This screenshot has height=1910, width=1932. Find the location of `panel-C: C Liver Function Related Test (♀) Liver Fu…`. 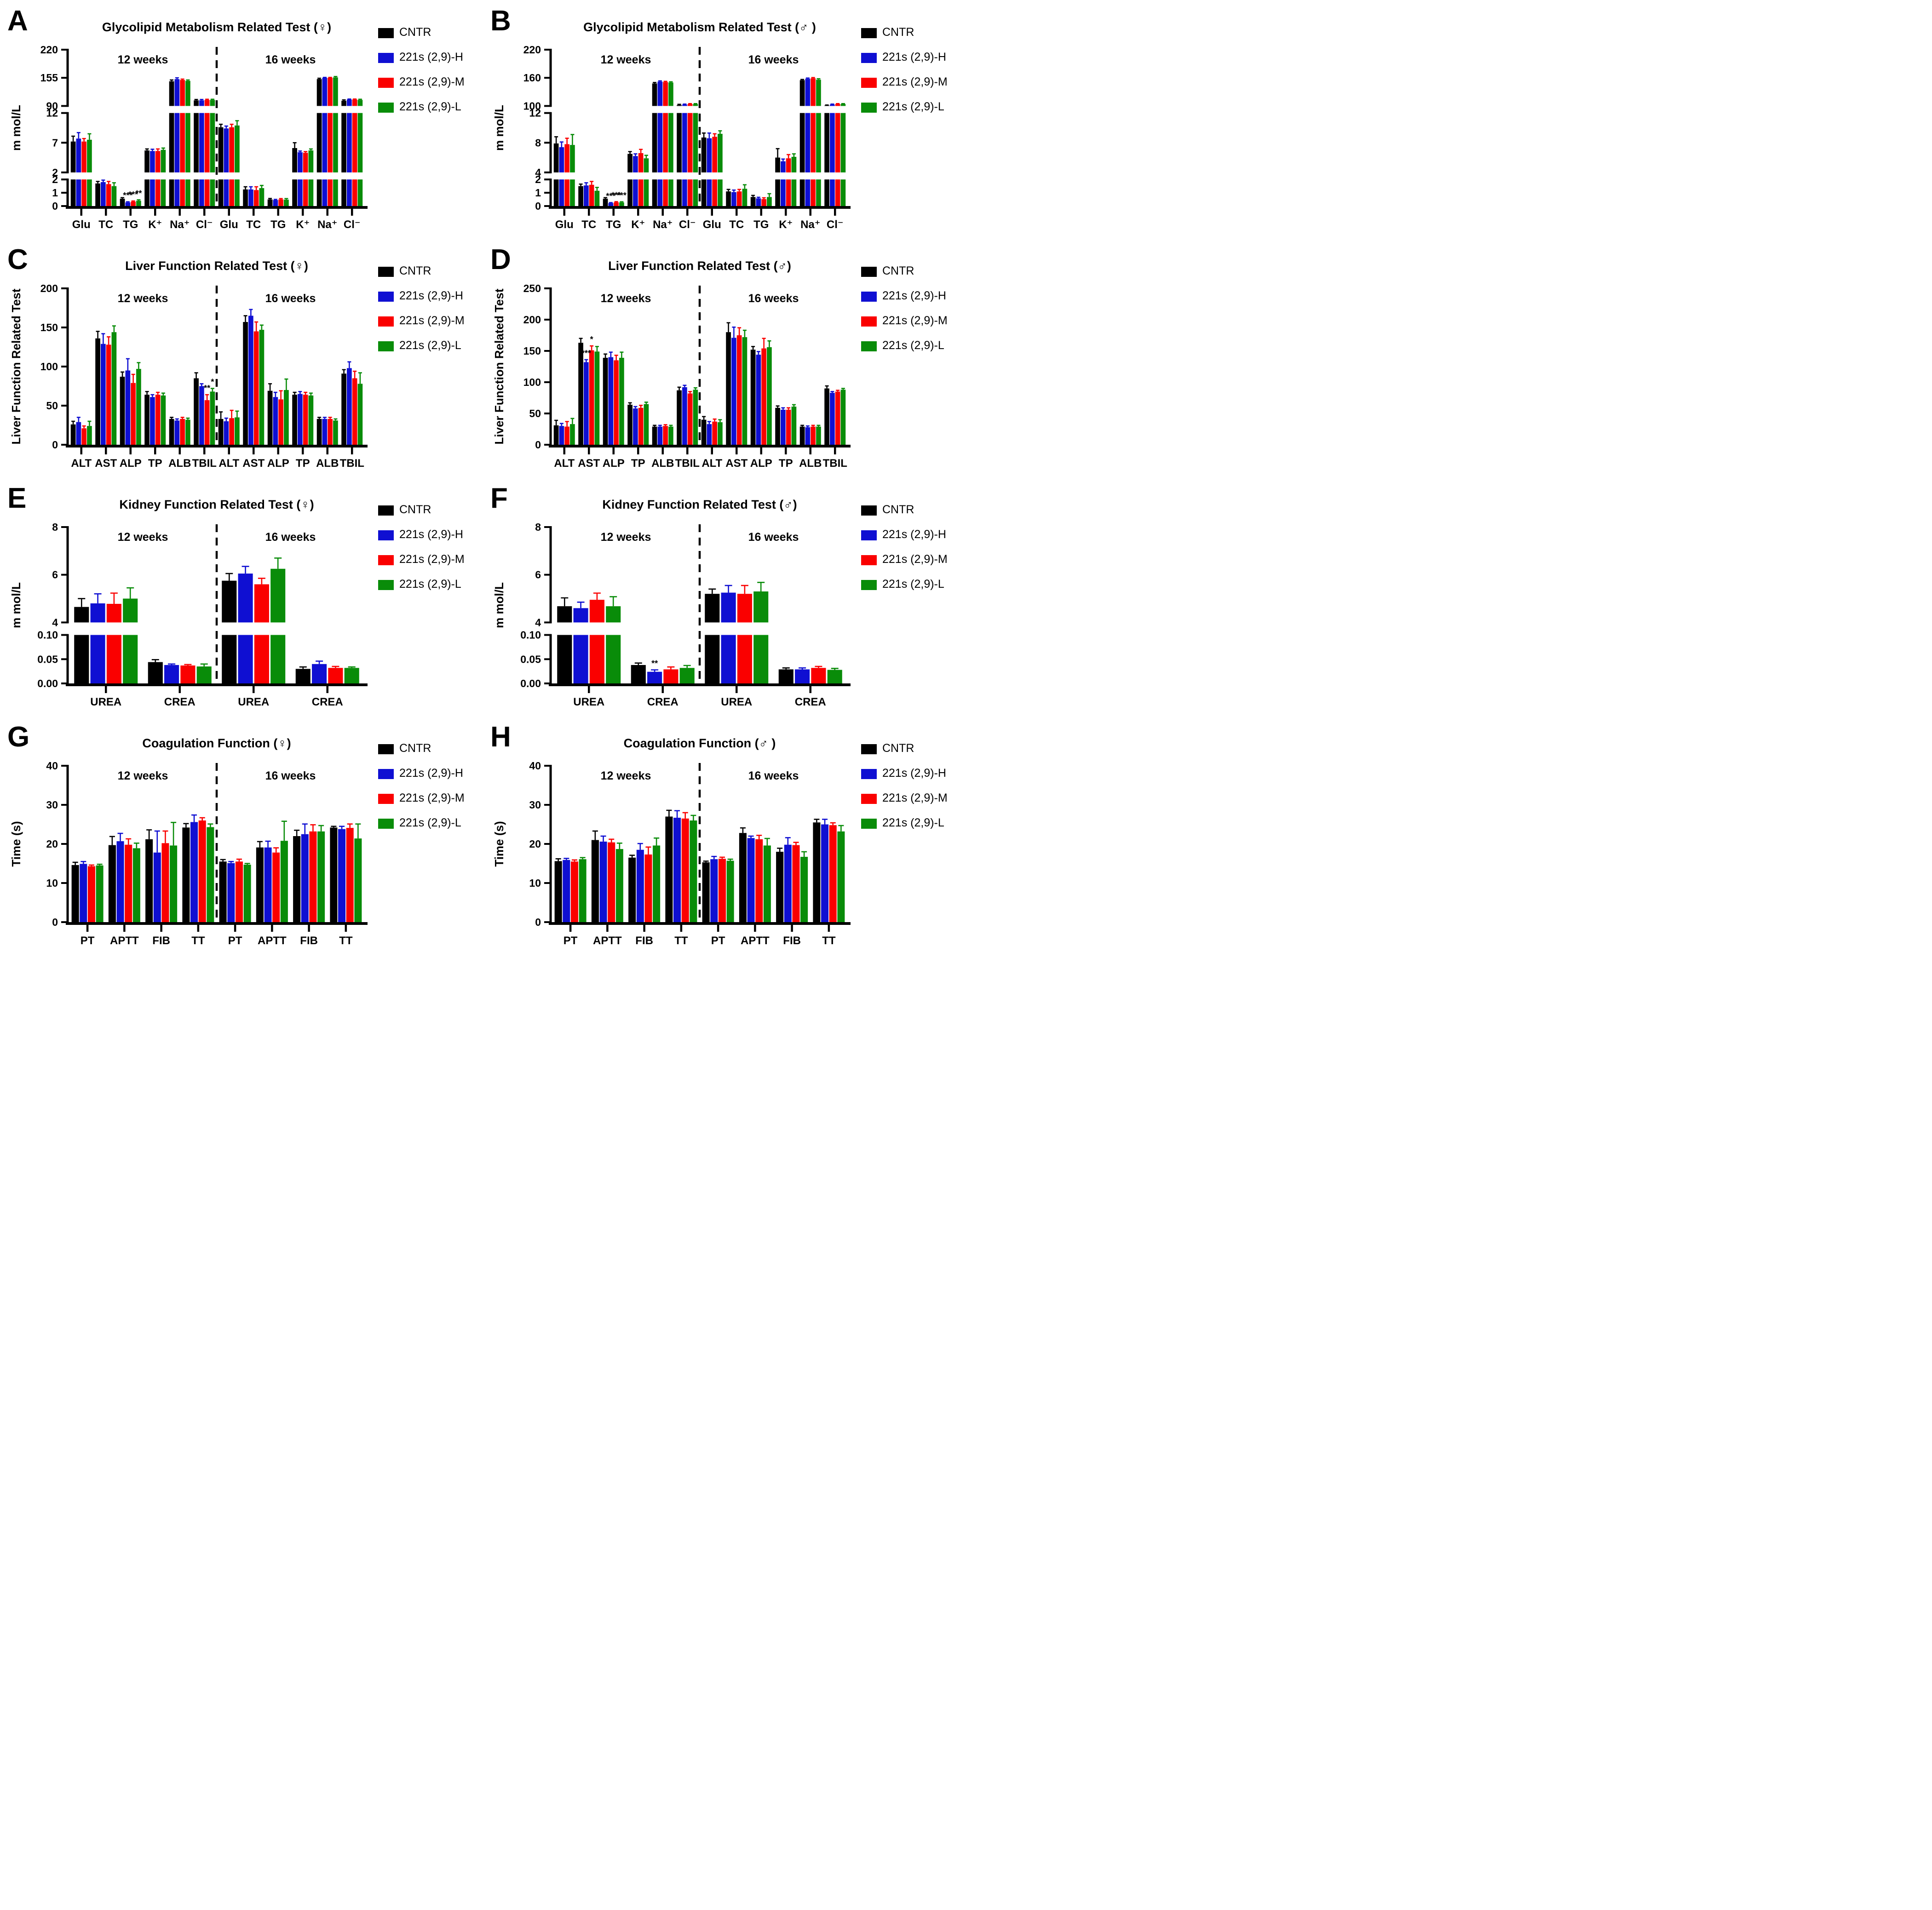

panel-C: C Liver Function Related Test (♀) Liver Fu… is located at coordinates (241, 358).